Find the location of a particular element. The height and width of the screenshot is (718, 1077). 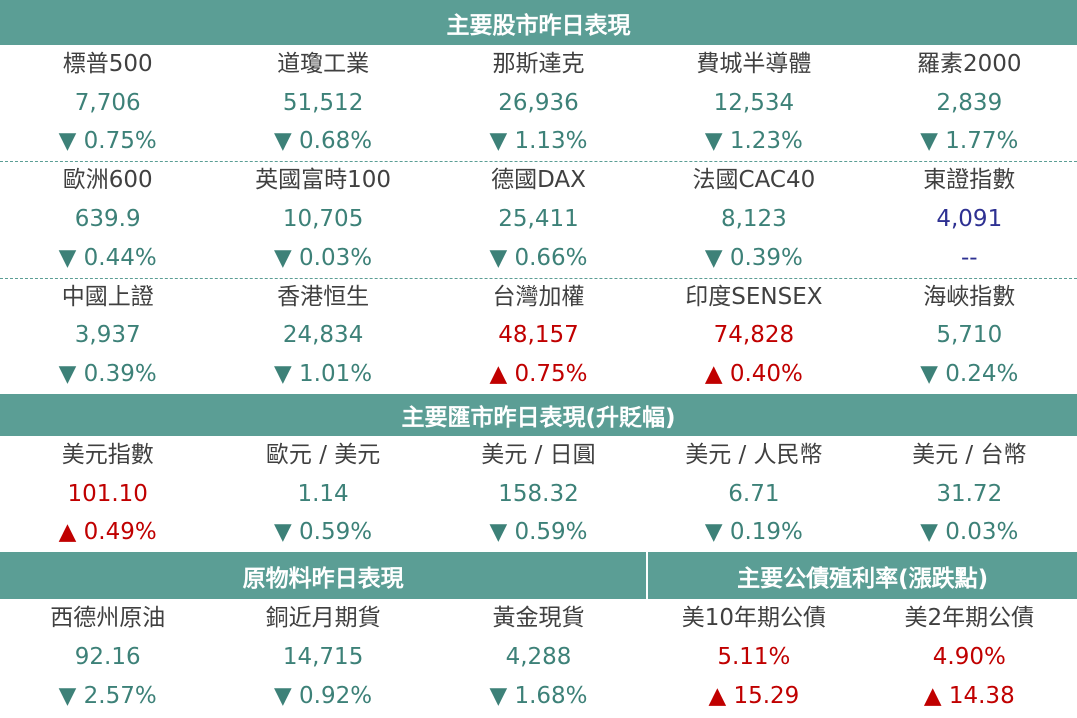

quote-value: 10,705 is located at coordinates (323, 218).